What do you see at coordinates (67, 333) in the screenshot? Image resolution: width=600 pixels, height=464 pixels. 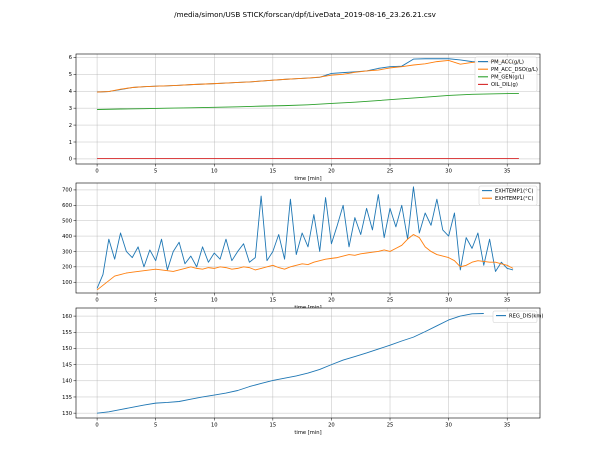 I see `y-tick-label: 155` at bounding box center [67, 333].